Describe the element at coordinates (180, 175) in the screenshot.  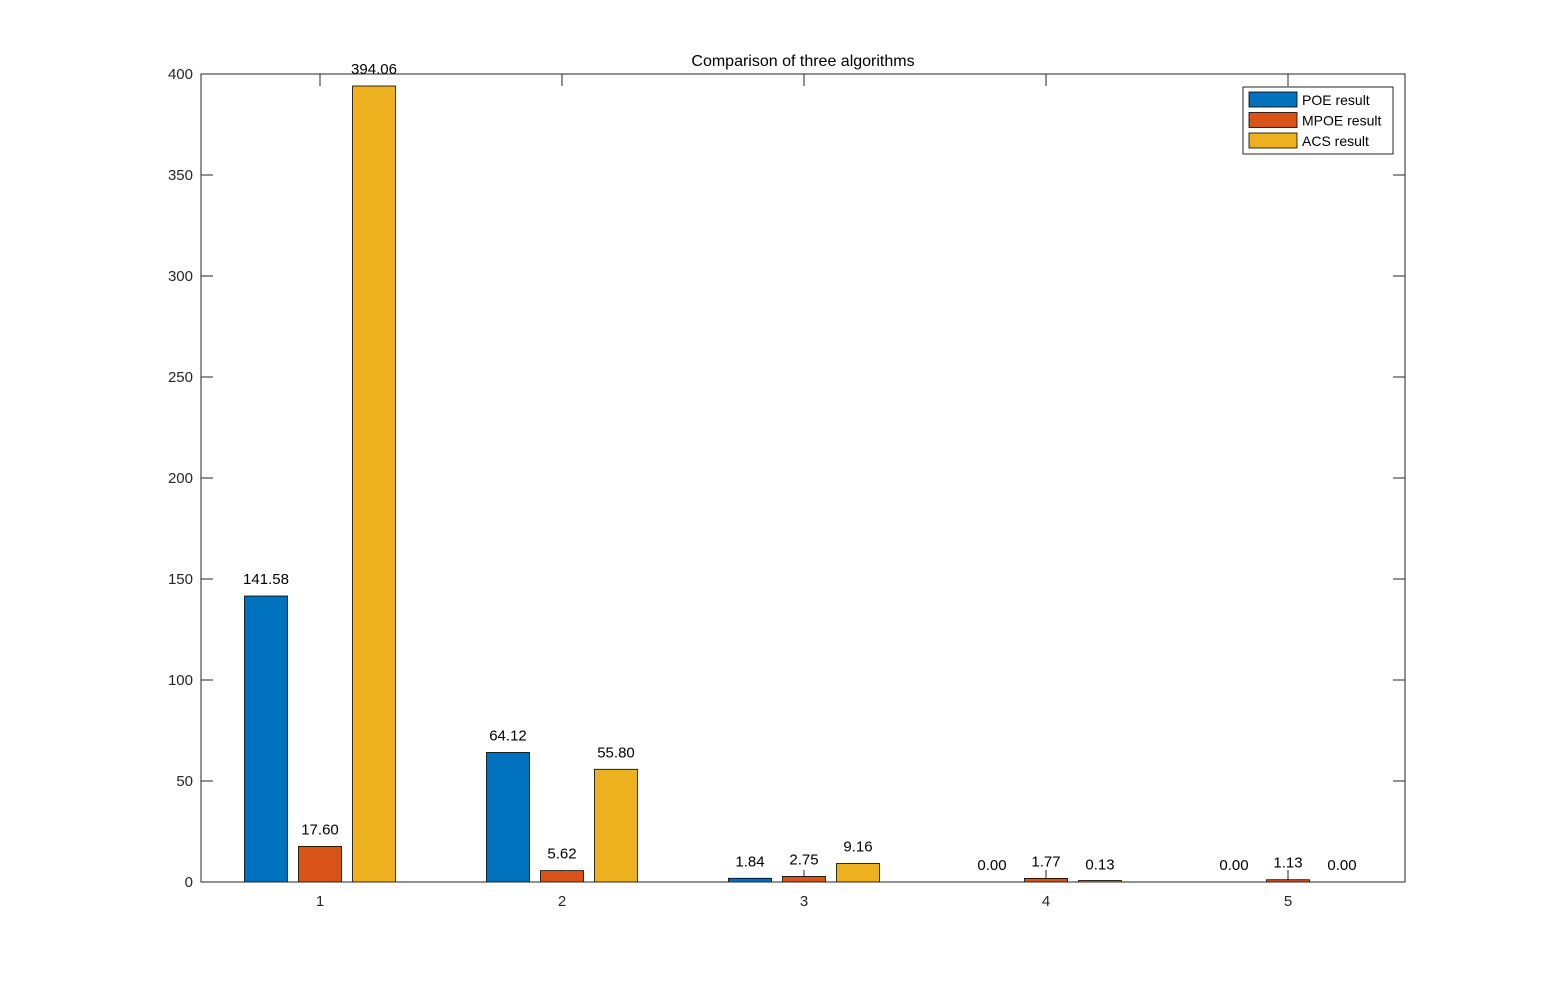
I see `y-tick-label: 350` at that location.